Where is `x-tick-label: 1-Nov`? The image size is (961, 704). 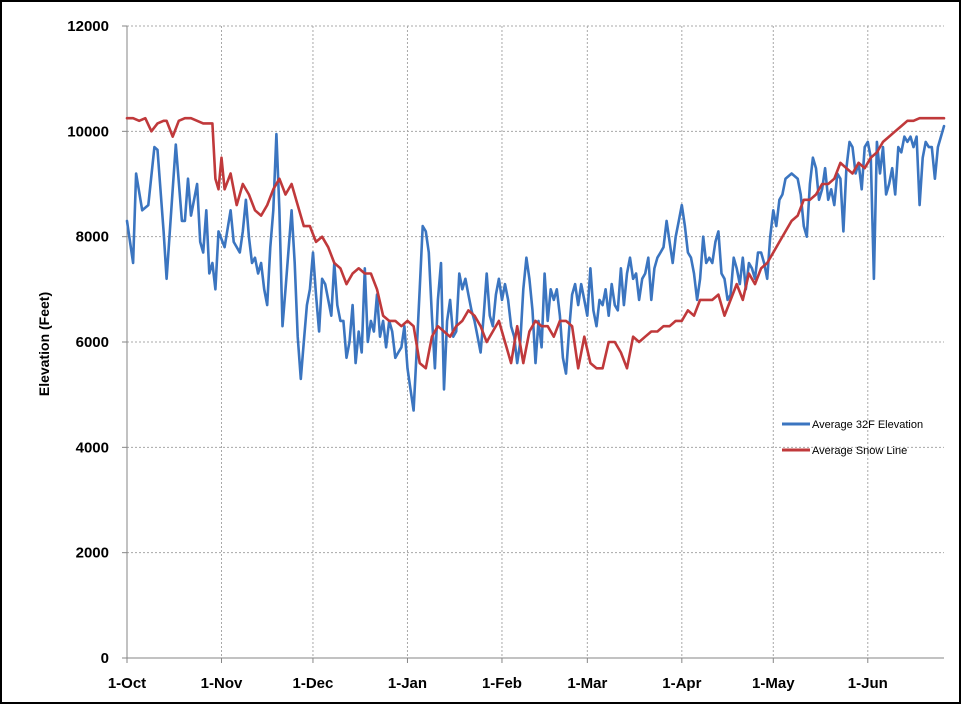
x-tick-label: 1-Nov is located at coordinates (222, 683).